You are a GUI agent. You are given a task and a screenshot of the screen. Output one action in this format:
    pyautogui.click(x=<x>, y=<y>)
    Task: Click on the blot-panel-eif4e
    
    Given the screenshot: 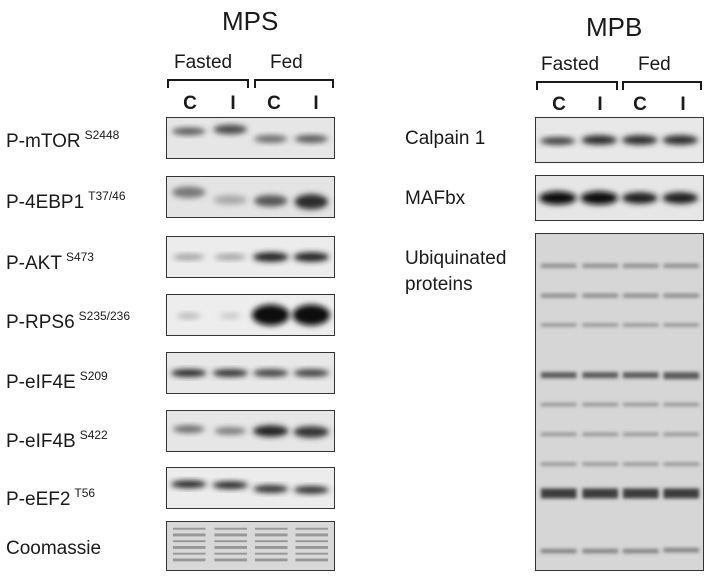 What is the action you would take?
    pyautogui.click(x=250, y=373)
    